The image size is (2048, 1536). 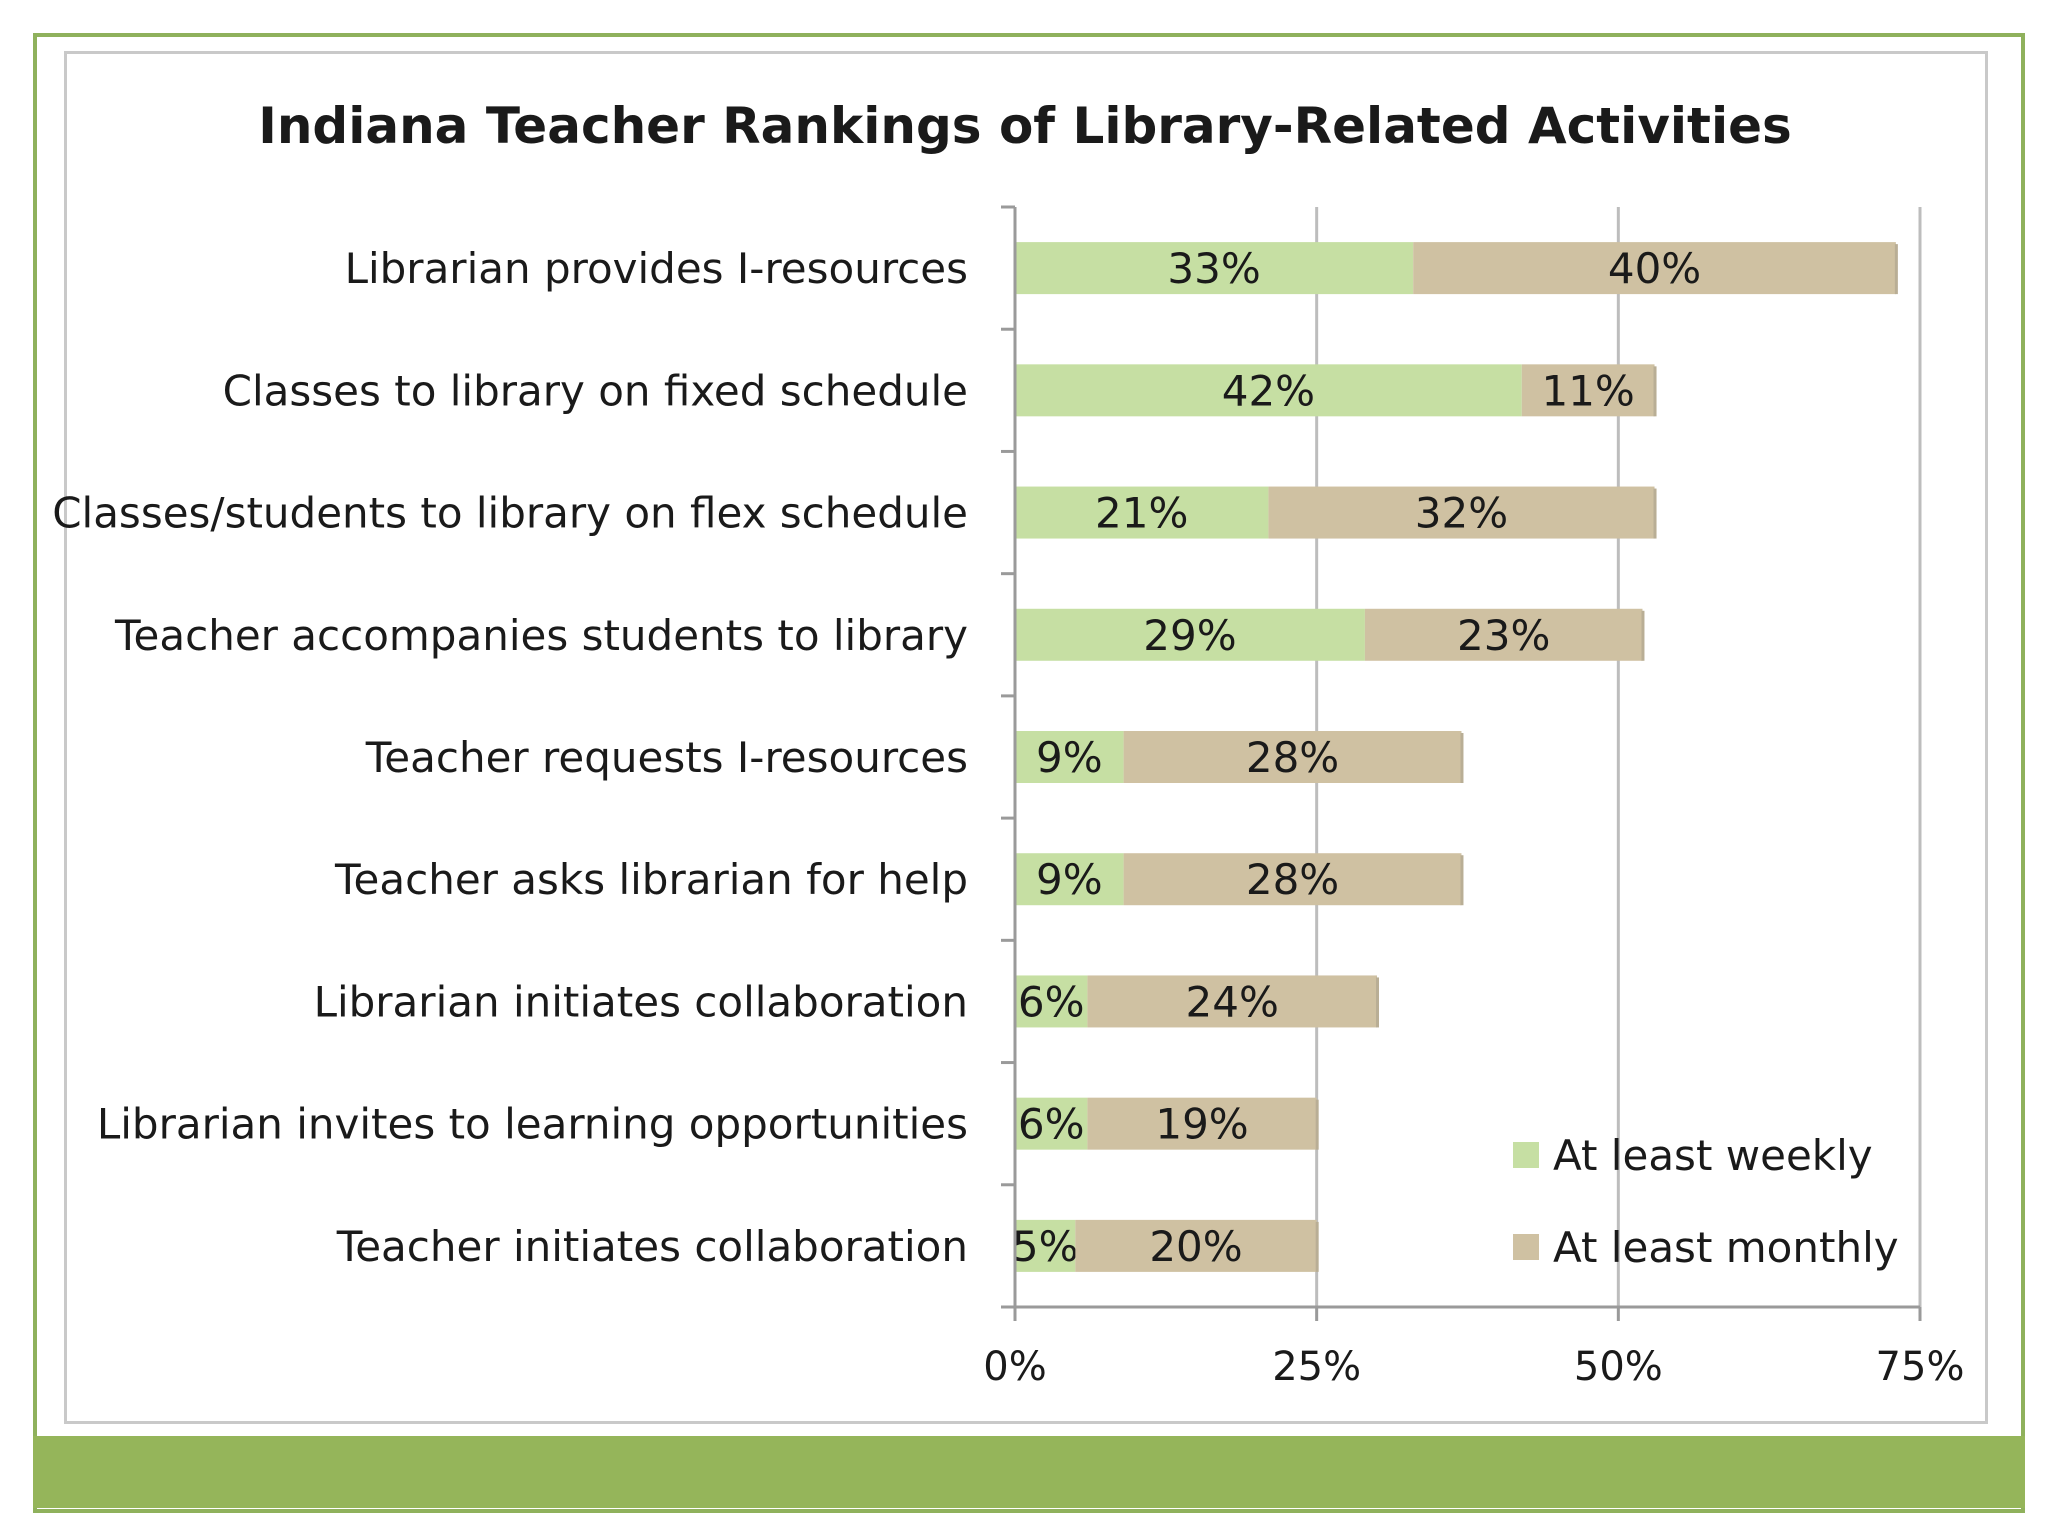 I want to click on data-label: 42%, so click(x=1268, y=390).